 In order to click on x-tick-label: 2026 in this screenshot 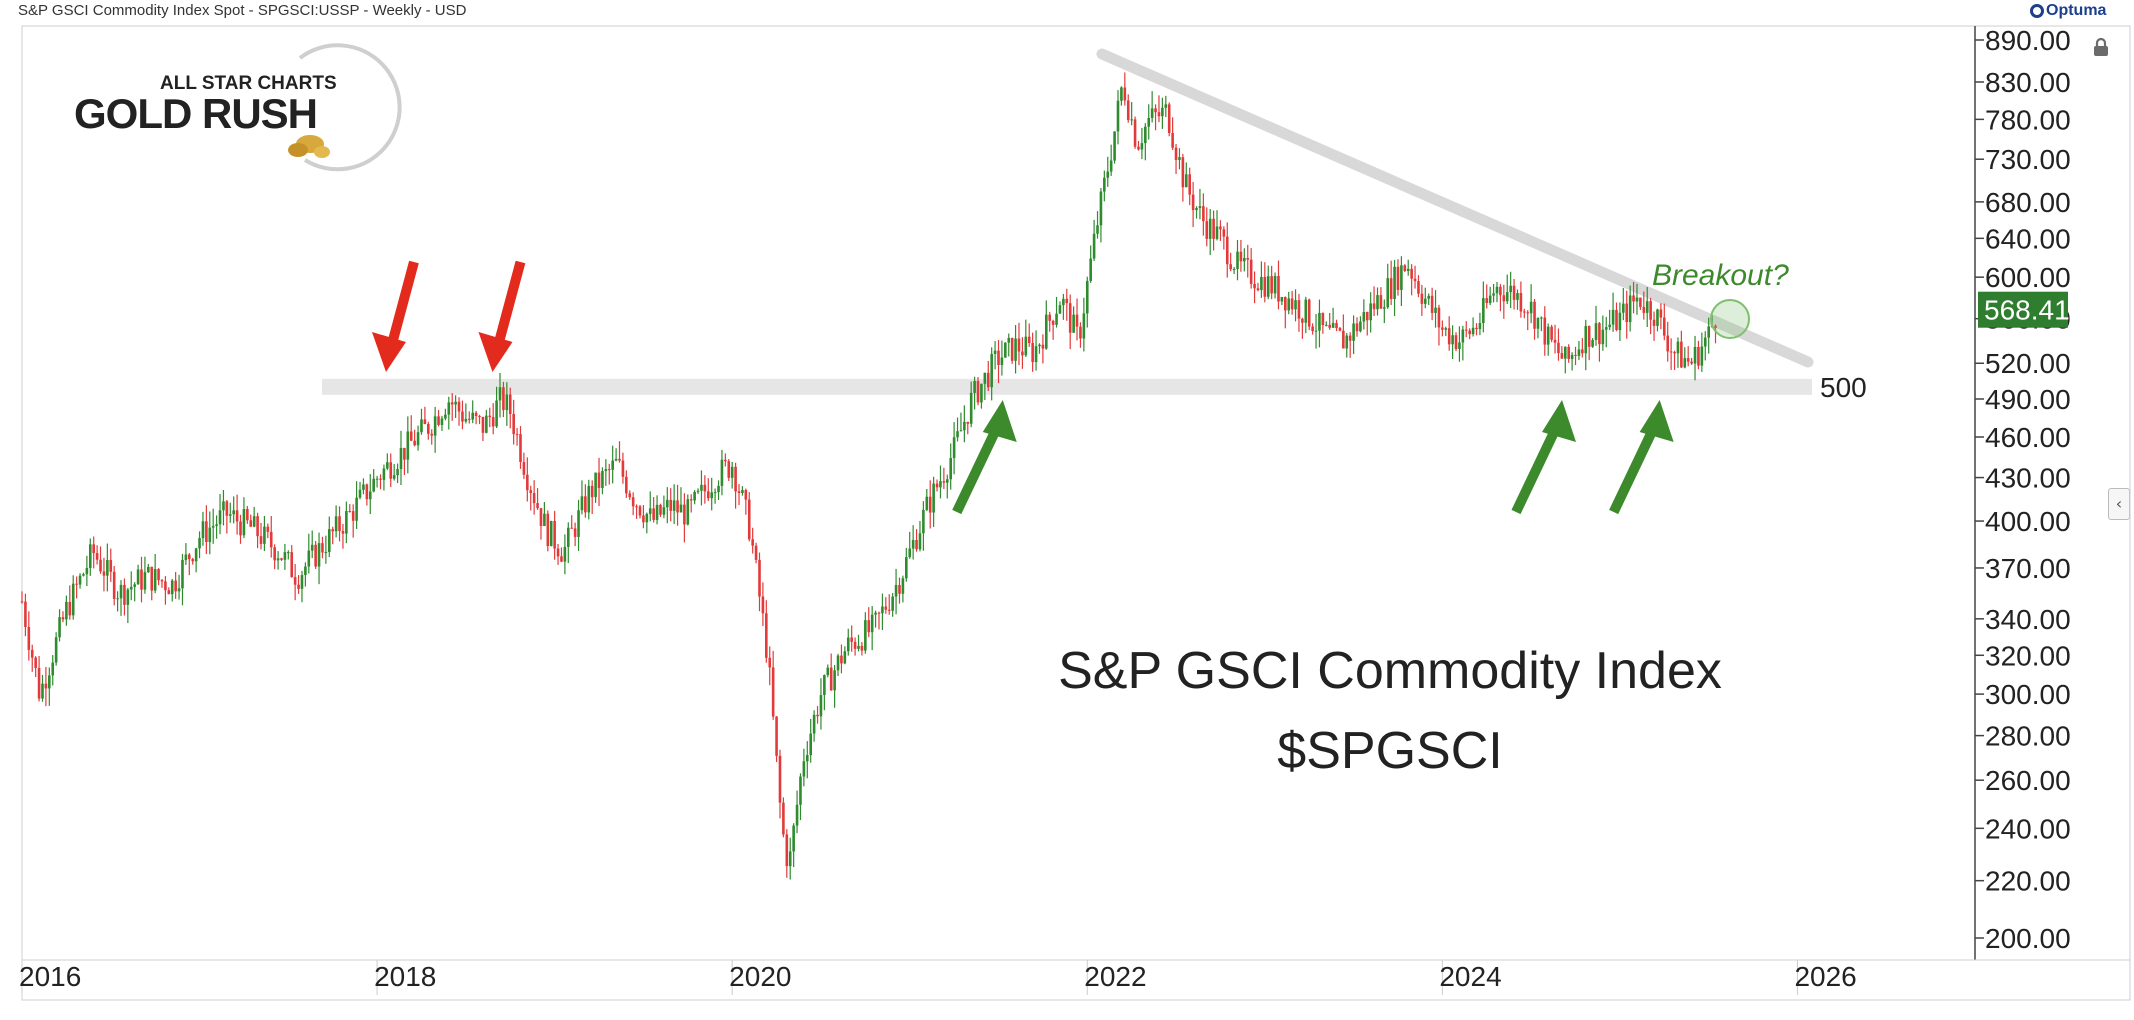, I will do `click(1825, 976)`.